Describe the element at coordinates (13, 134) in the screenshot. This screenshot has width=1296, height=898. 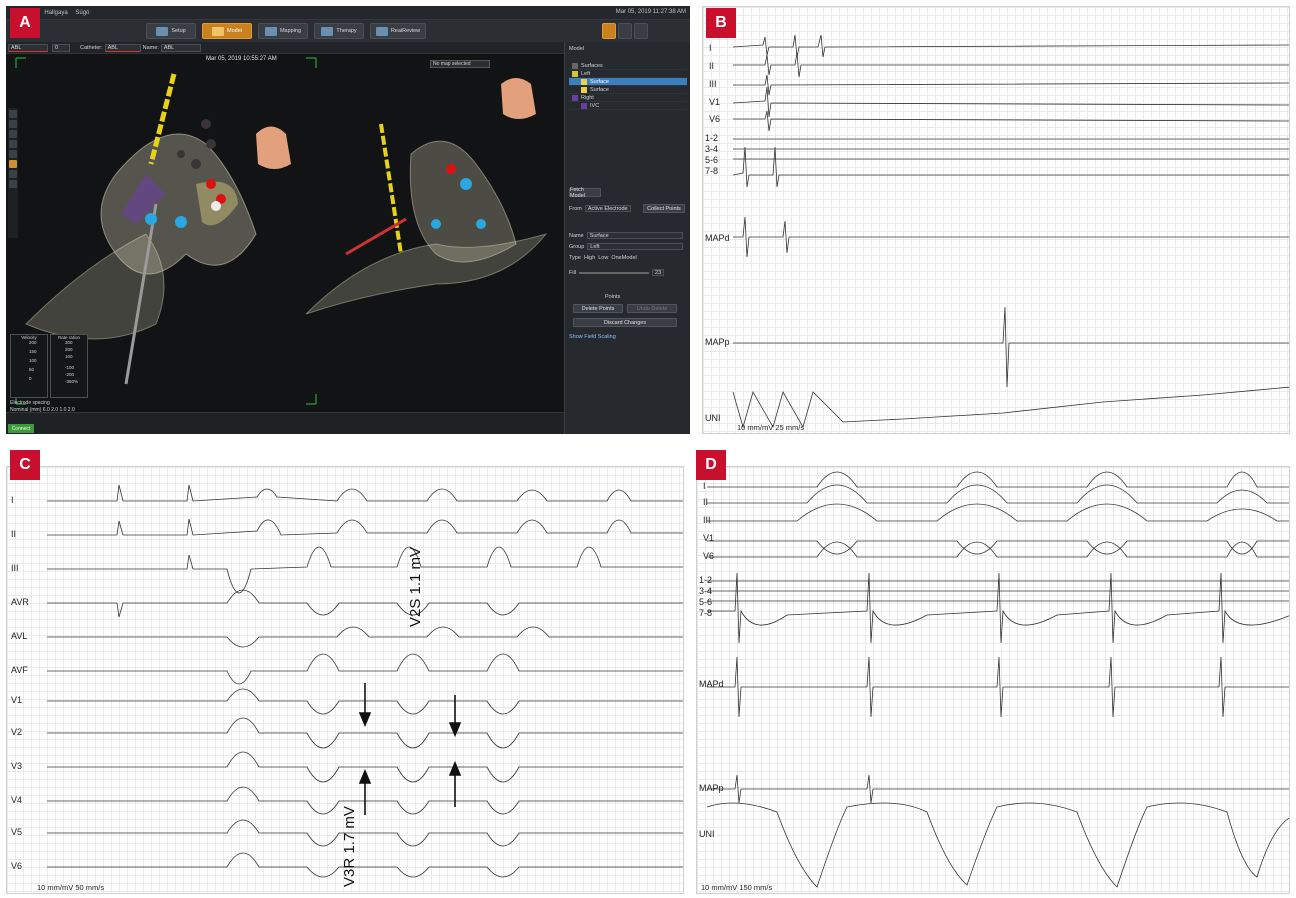
I see `measure-tool-icon` at that location.